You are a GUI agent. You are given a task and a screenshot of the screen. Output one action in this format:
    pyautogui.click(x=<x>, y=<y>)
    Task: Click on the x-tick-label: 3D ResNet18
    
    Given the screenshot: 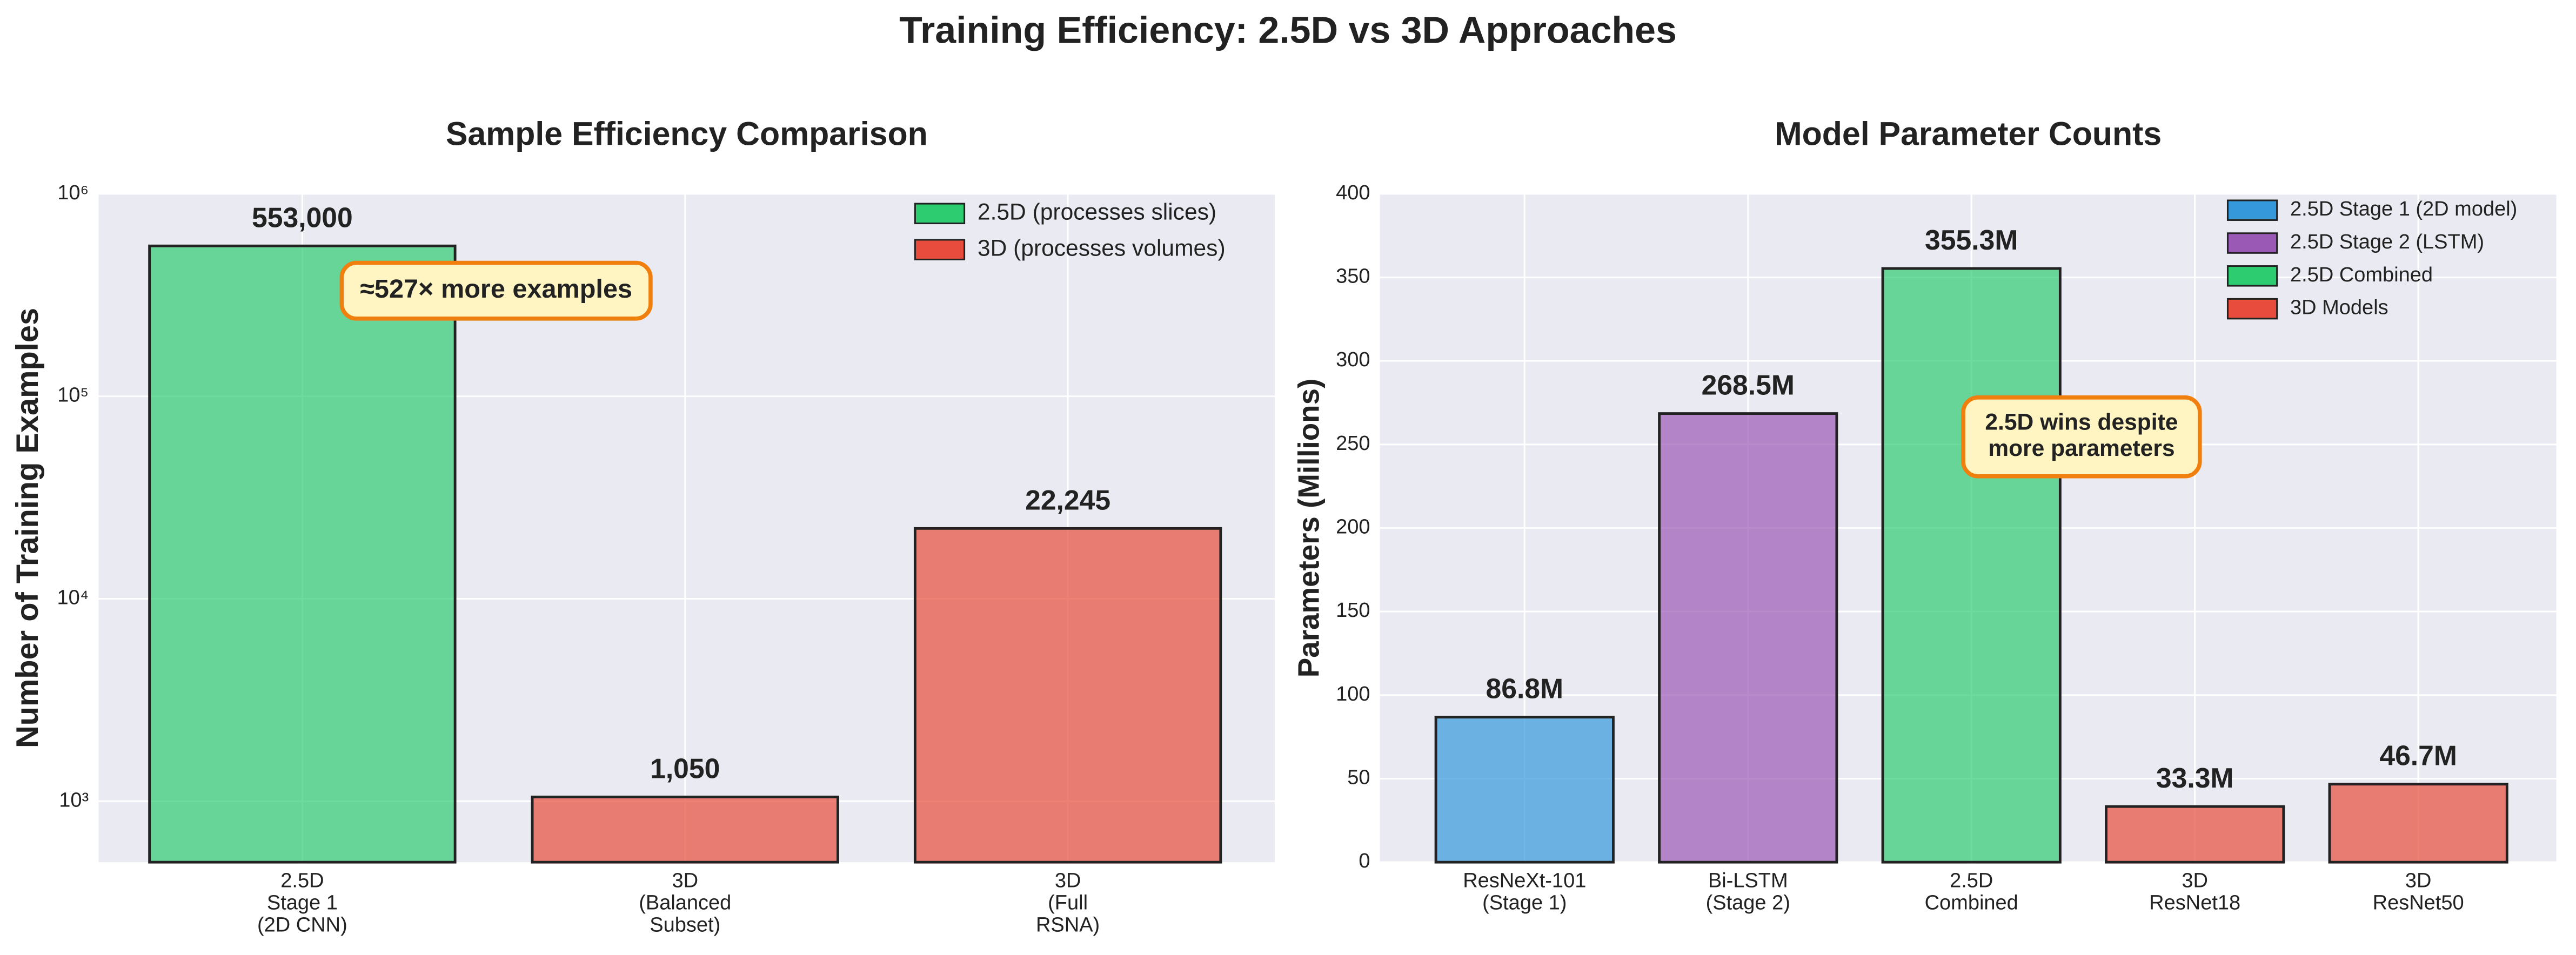 What is the action you would take?
    pyautogui.click(x=2194, y=892)
    